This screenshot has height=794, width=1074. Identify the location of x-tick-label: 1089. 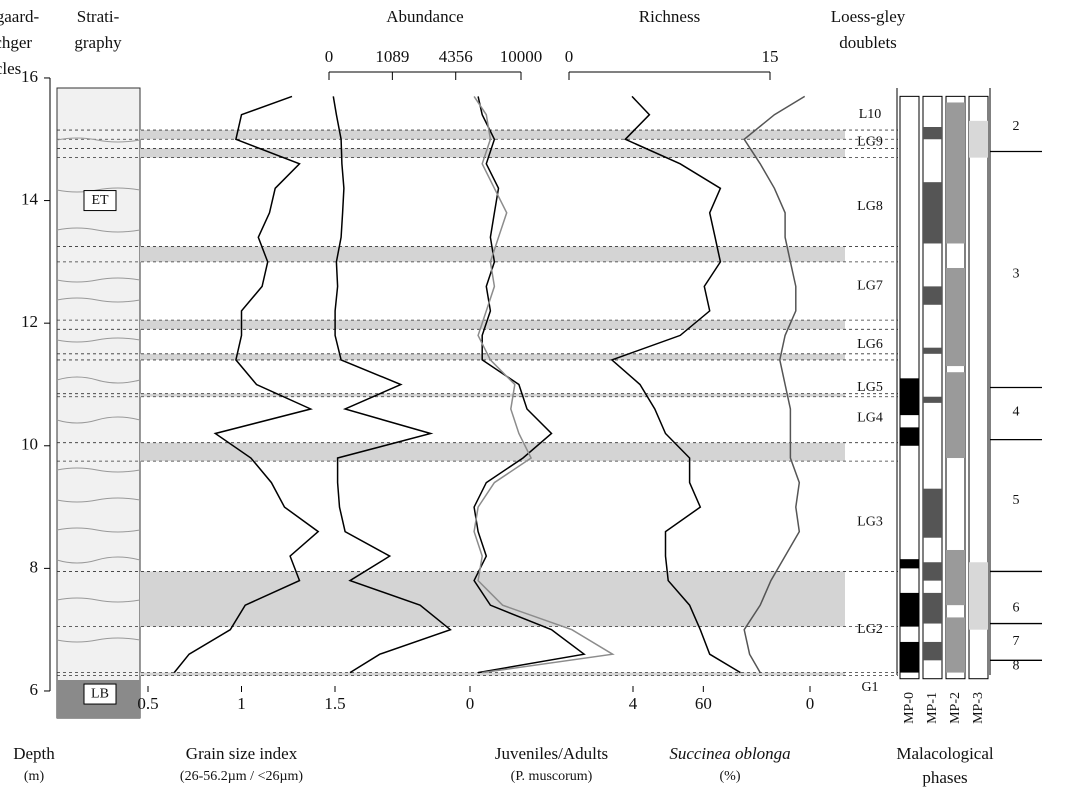
(392, 56).